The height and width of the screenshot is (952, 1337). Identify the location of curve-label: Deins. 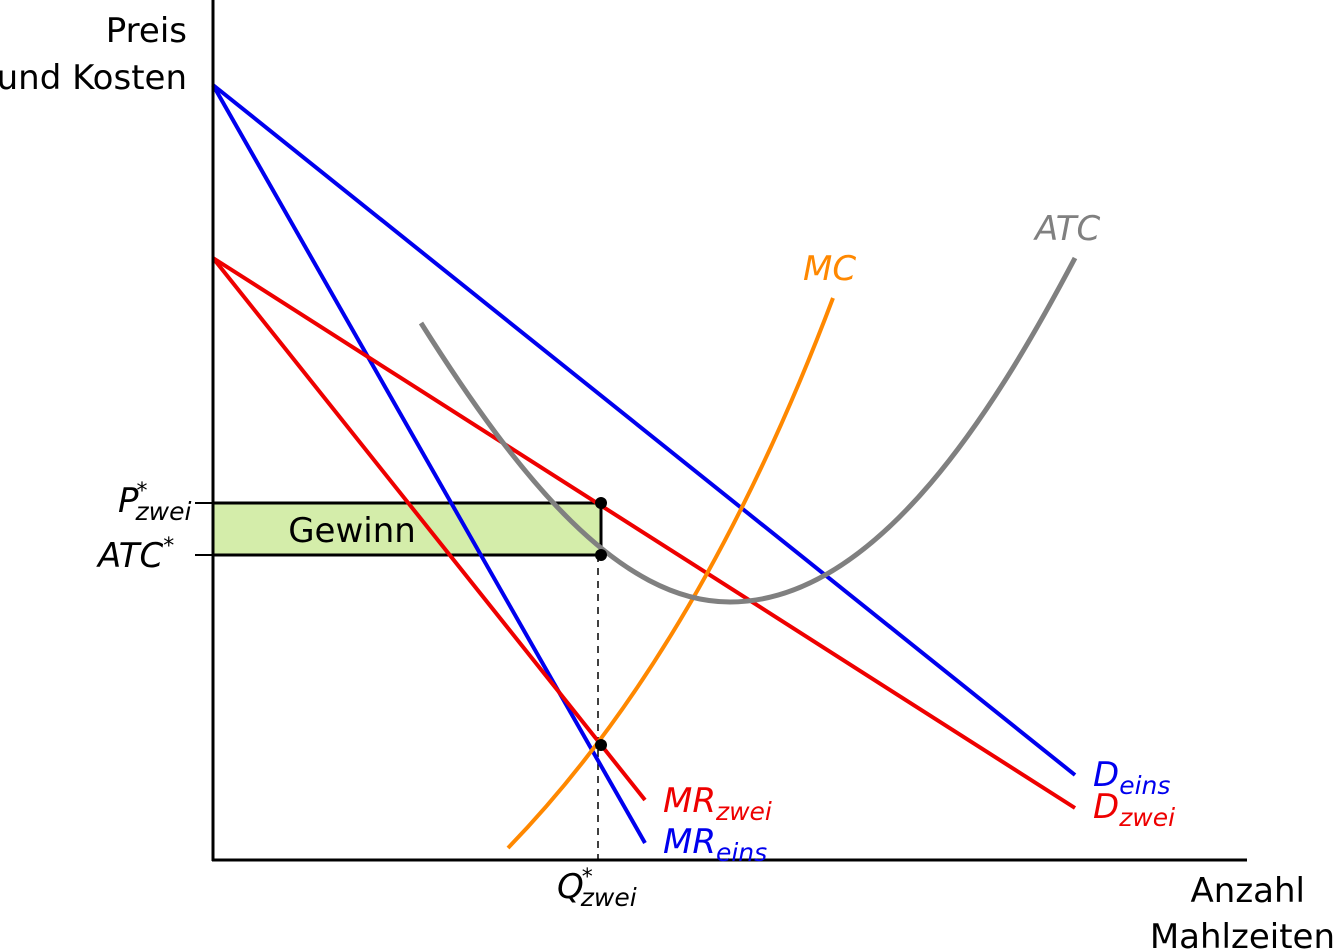
(1131, 777).